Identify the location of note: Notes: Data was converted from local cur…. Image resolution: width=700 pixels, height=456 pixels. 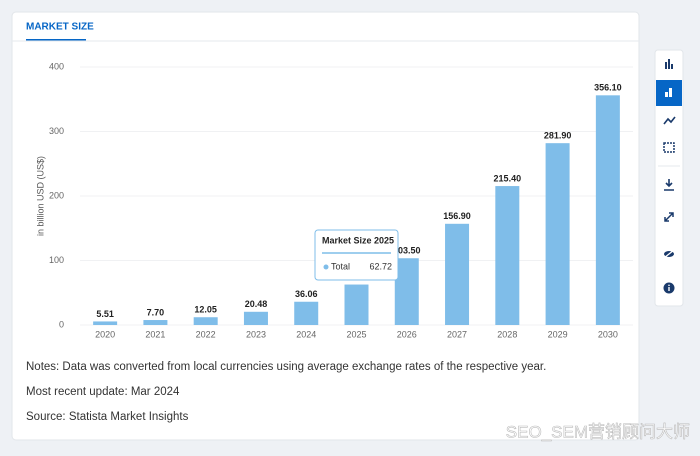
(286, 367).